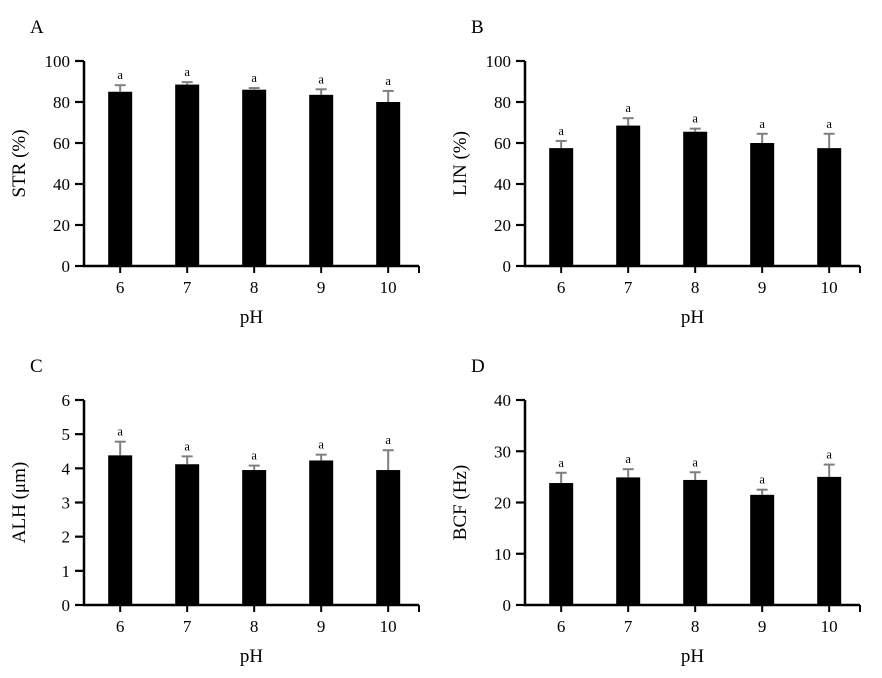 The height and width of the screenshot is (678, 882). What do you see at coordinates (477, 27) in the screenshot?
I see `panel-letter-b: B` at bounding box center [477, 27].